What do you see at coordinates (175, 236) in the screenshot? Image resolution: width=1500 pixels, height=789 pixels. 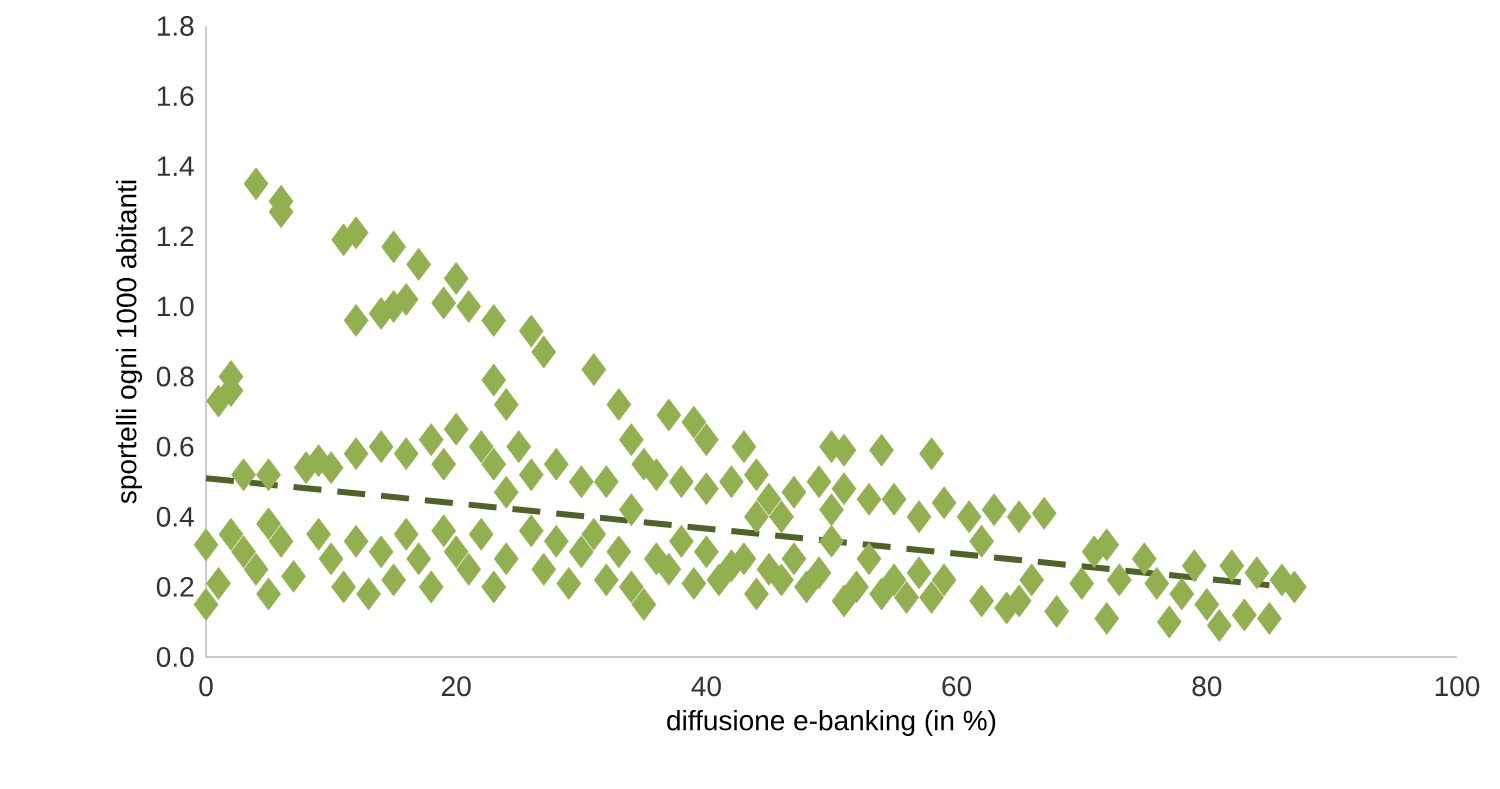 I see `y-tick-label: 1.2` at bounding box center [175, 236].